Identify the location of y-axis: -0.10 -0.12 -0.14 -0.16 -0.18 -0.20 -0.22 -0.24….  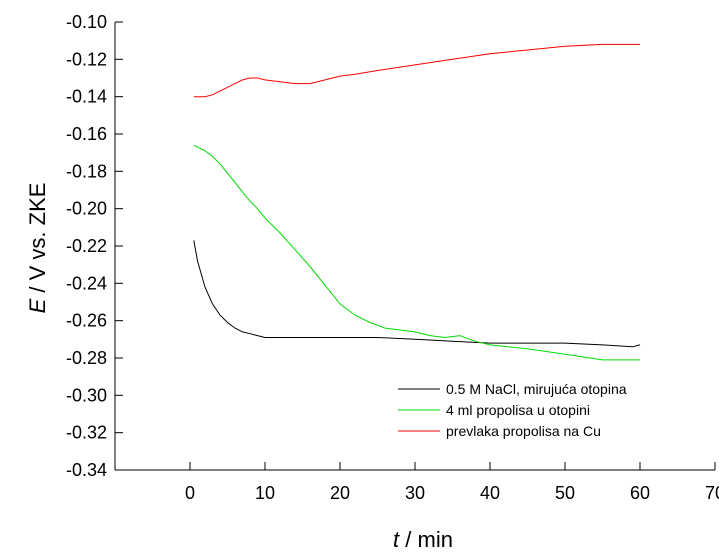
(94, 246).